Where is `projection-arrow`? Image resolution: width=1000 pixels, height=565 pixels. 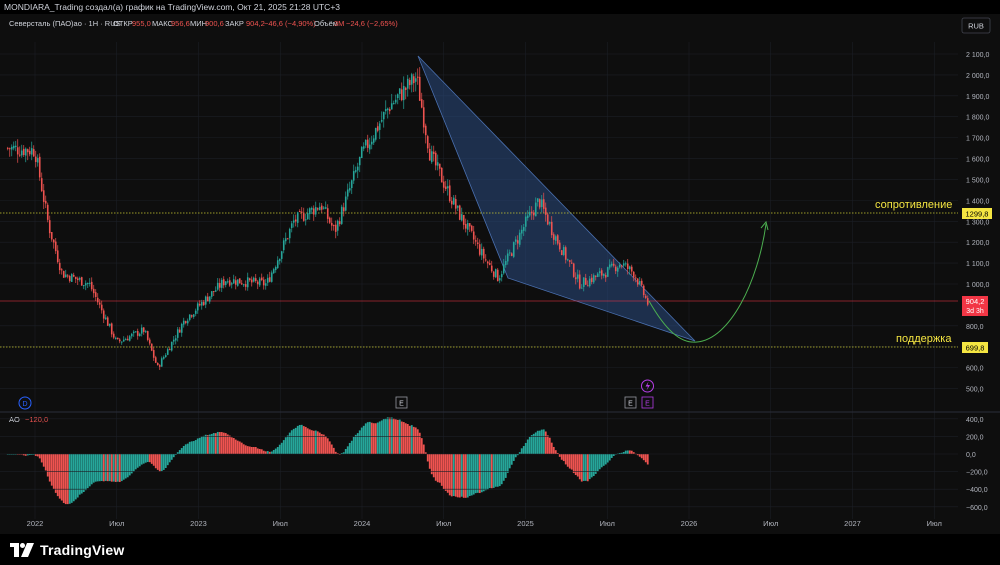 projection-arrow is located at coordinates (707, 283).